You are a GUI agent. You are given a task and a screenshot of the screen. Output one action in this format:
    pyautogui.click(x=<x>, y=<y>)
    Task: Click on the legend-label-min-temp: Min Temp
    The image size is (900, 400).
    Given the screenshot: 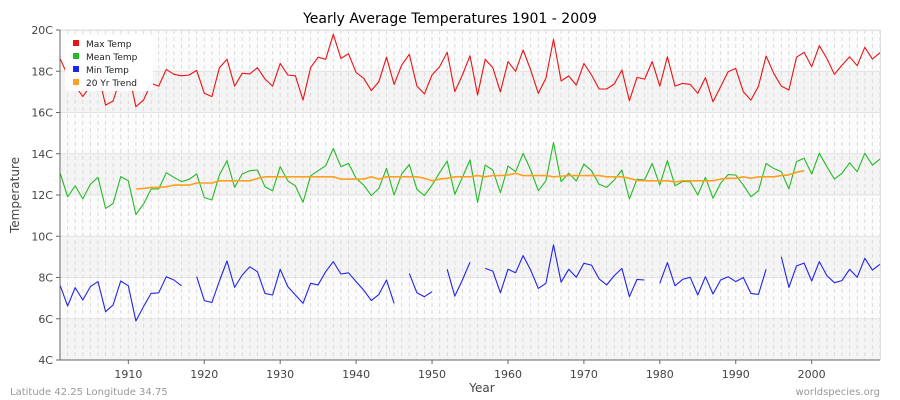 What is the action you would take?
    pyautogui.click(x=107, y=71)
    